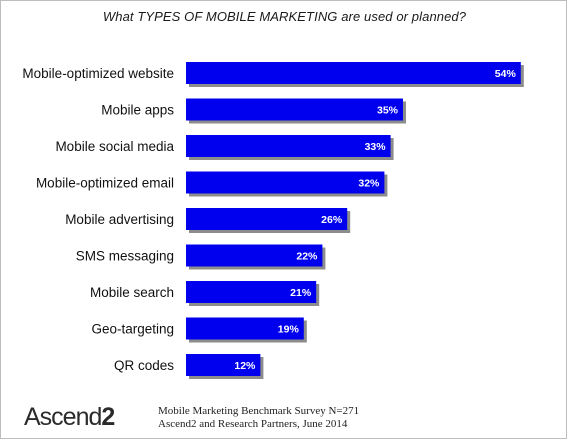  What do you see at coordinates (132, 292) in the screenshot?
I see `category-label: Mobile search` at bounding box center [132, 292].